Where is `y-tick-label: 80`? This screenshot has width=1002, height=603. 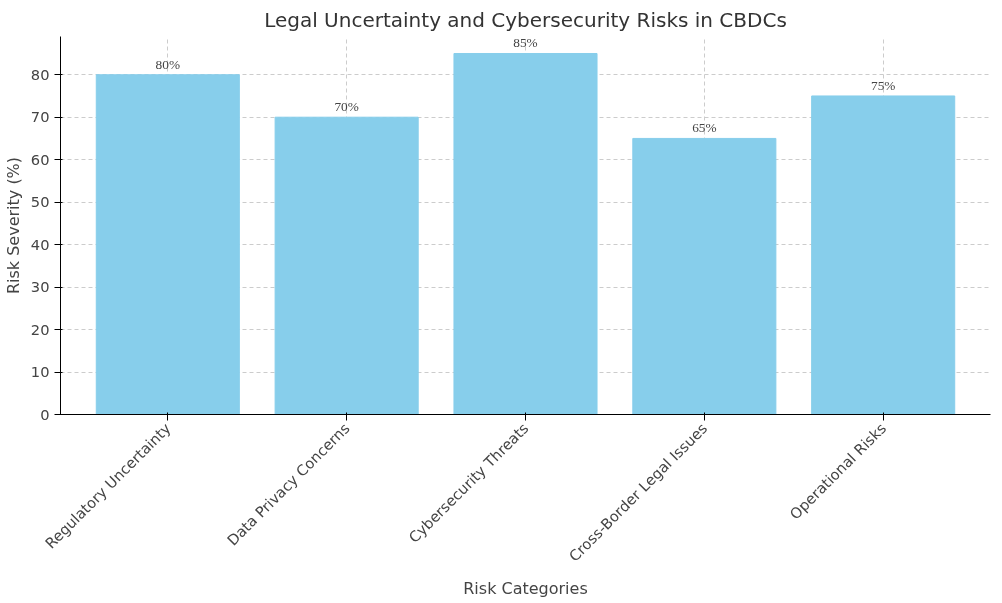 y-tick-label: 80 is located at coordinates (40, 74).